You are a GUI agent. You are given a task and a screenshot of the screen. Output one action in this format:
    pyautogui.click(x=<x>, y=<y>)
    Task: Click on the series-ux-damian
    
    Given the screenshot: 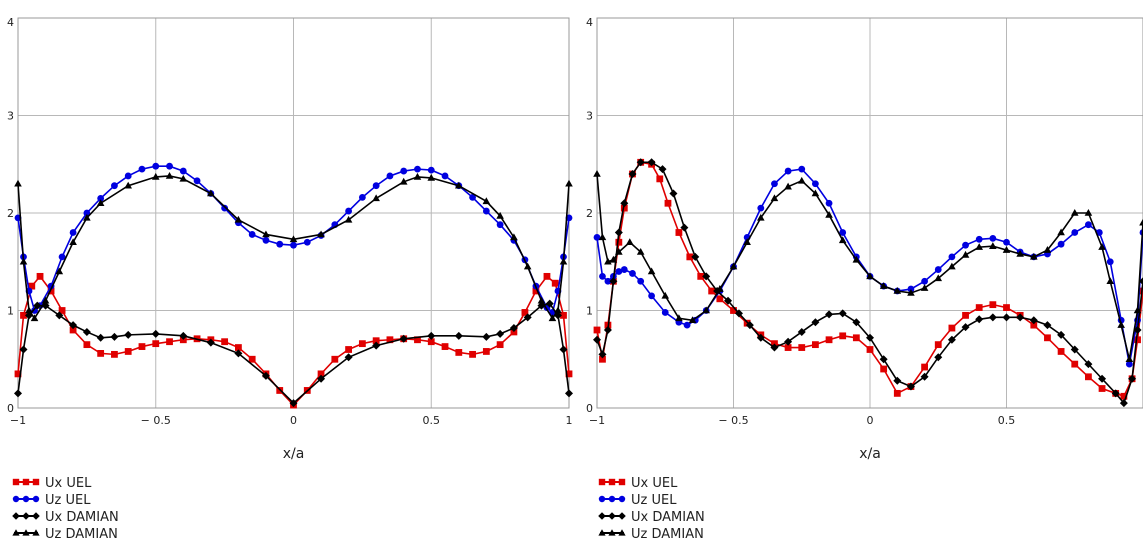 What is the action you would take?
    pyautogui.click(x=293, y=353)
    